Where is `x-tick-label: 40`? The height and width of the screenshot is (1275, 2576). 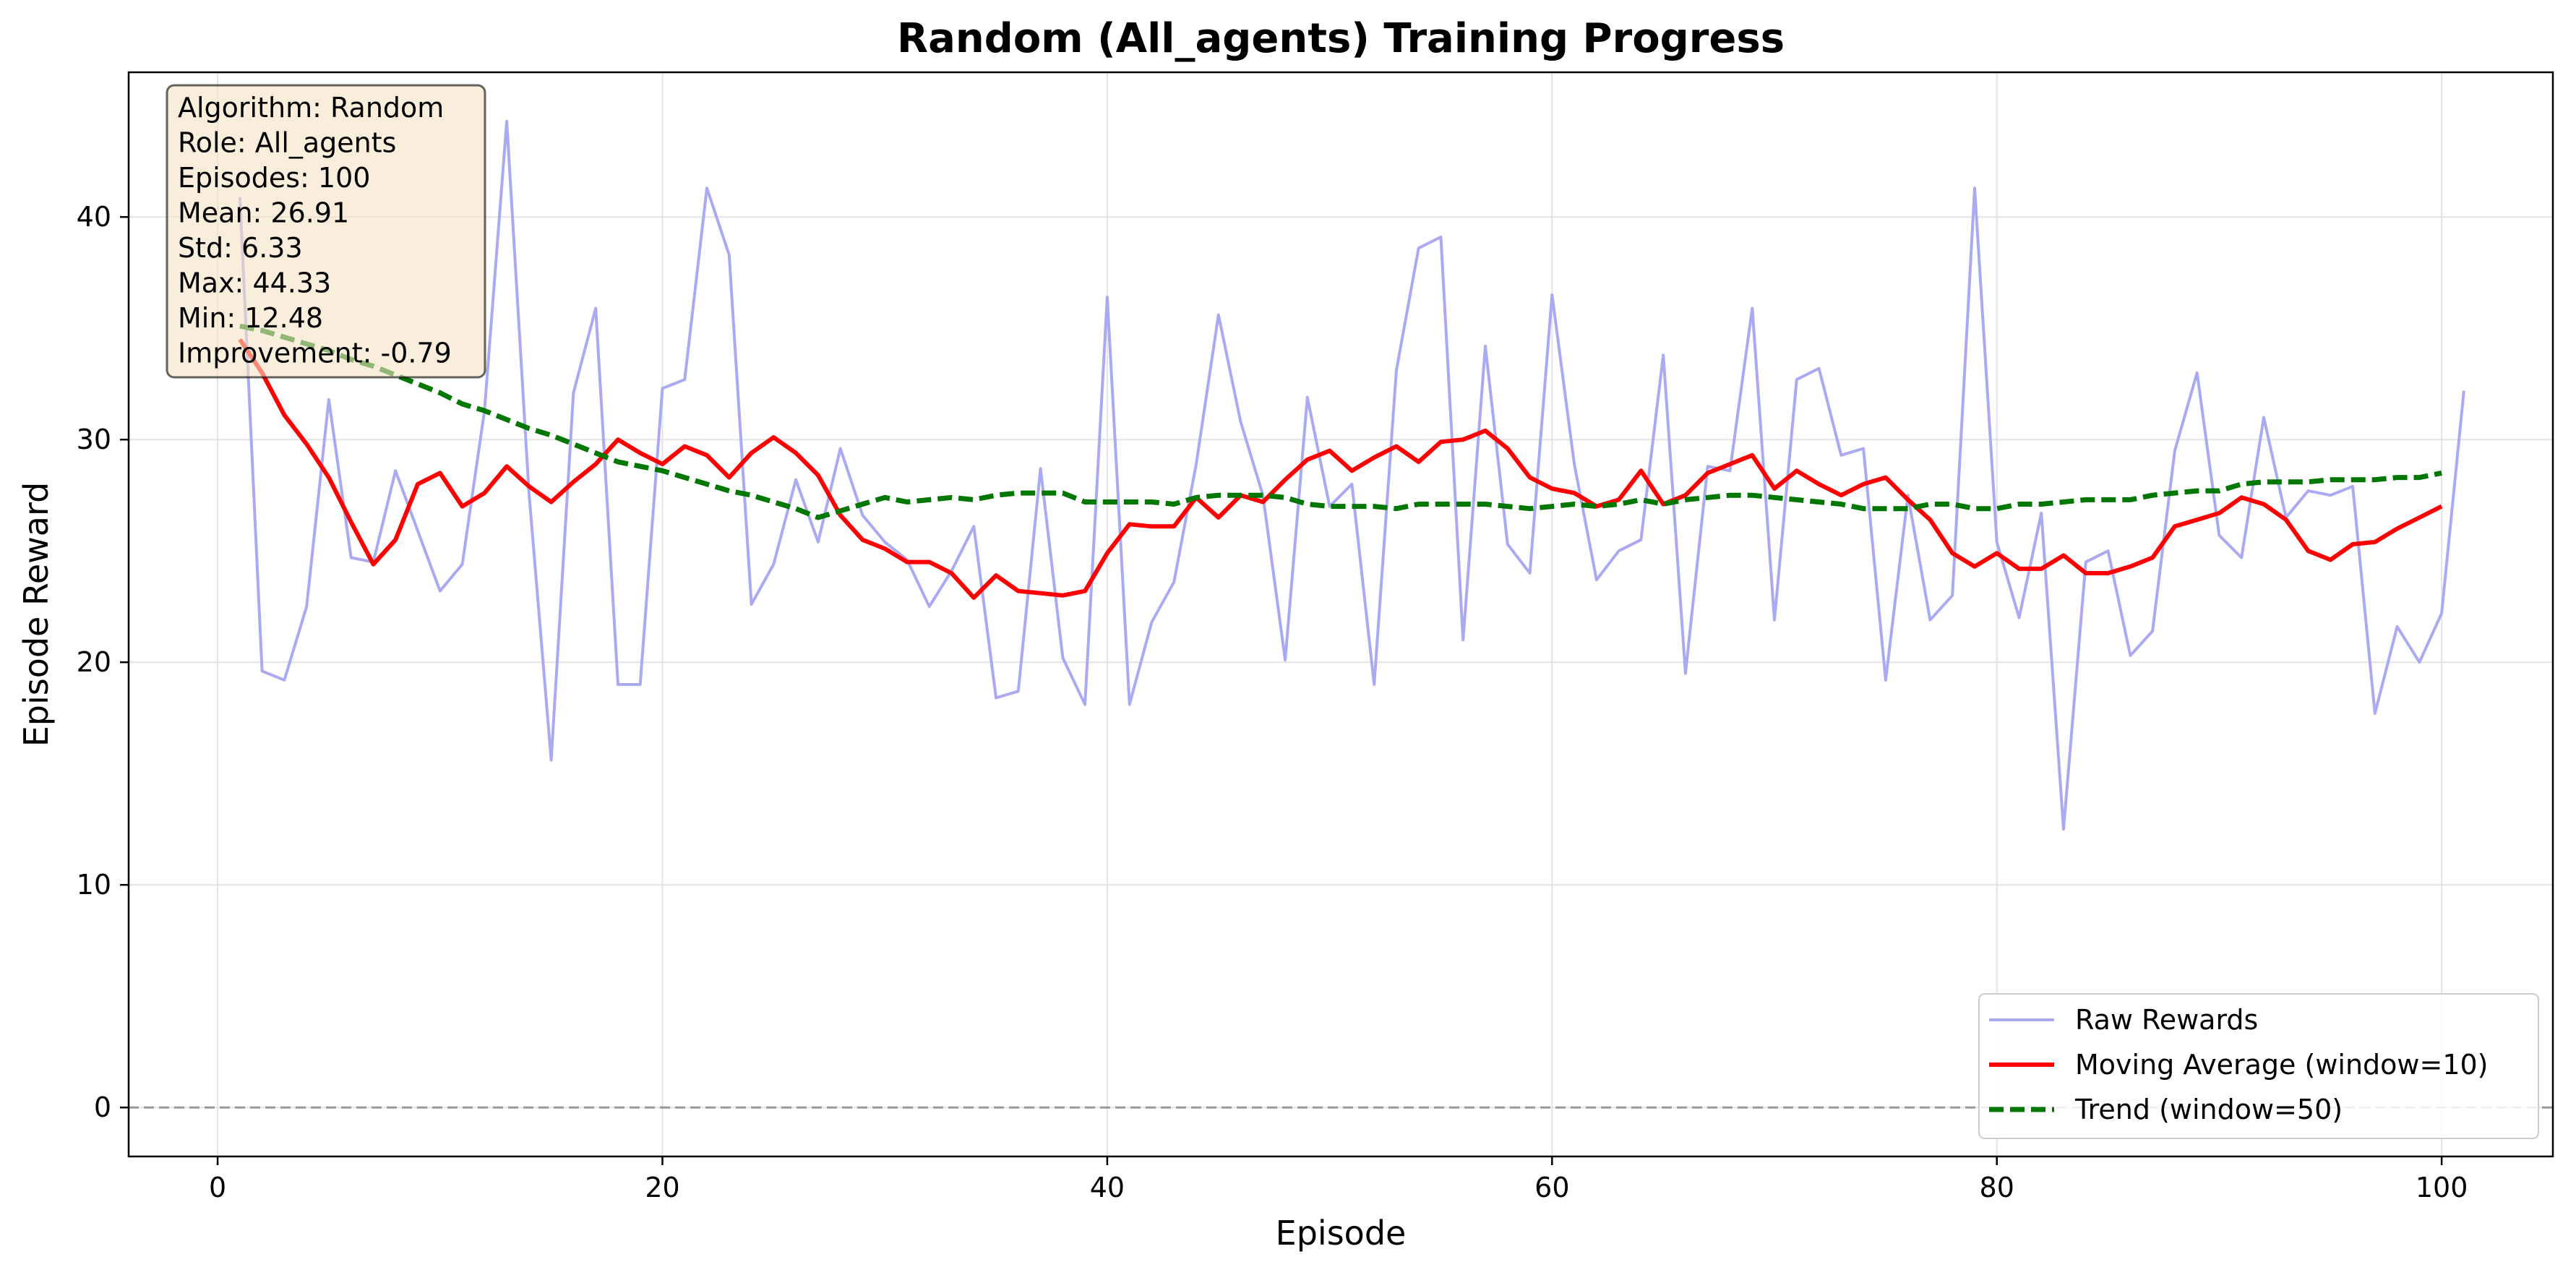
x-tick-label: 40 is located at coordinates (1107, 1187).